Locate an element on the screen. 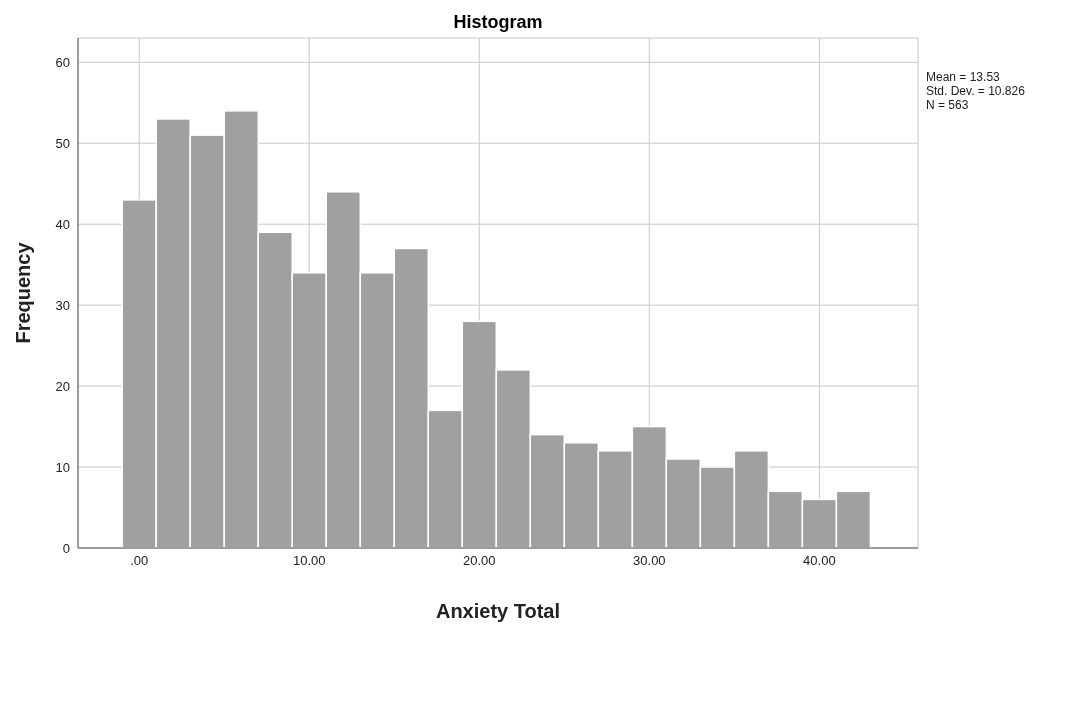 The image size is (1078, 708). text: Mean = 13.53 is located at coordinates (963, 77).